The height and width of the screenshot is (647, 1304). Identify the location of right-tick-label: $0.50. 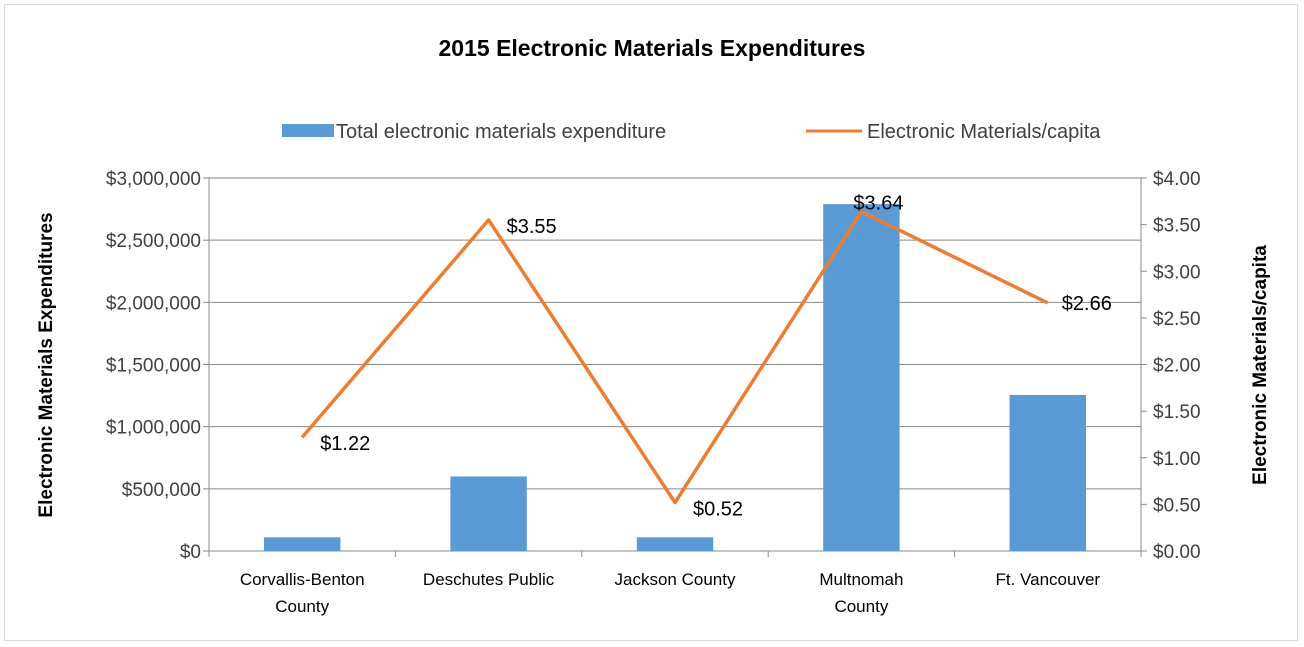
(1177, 505).